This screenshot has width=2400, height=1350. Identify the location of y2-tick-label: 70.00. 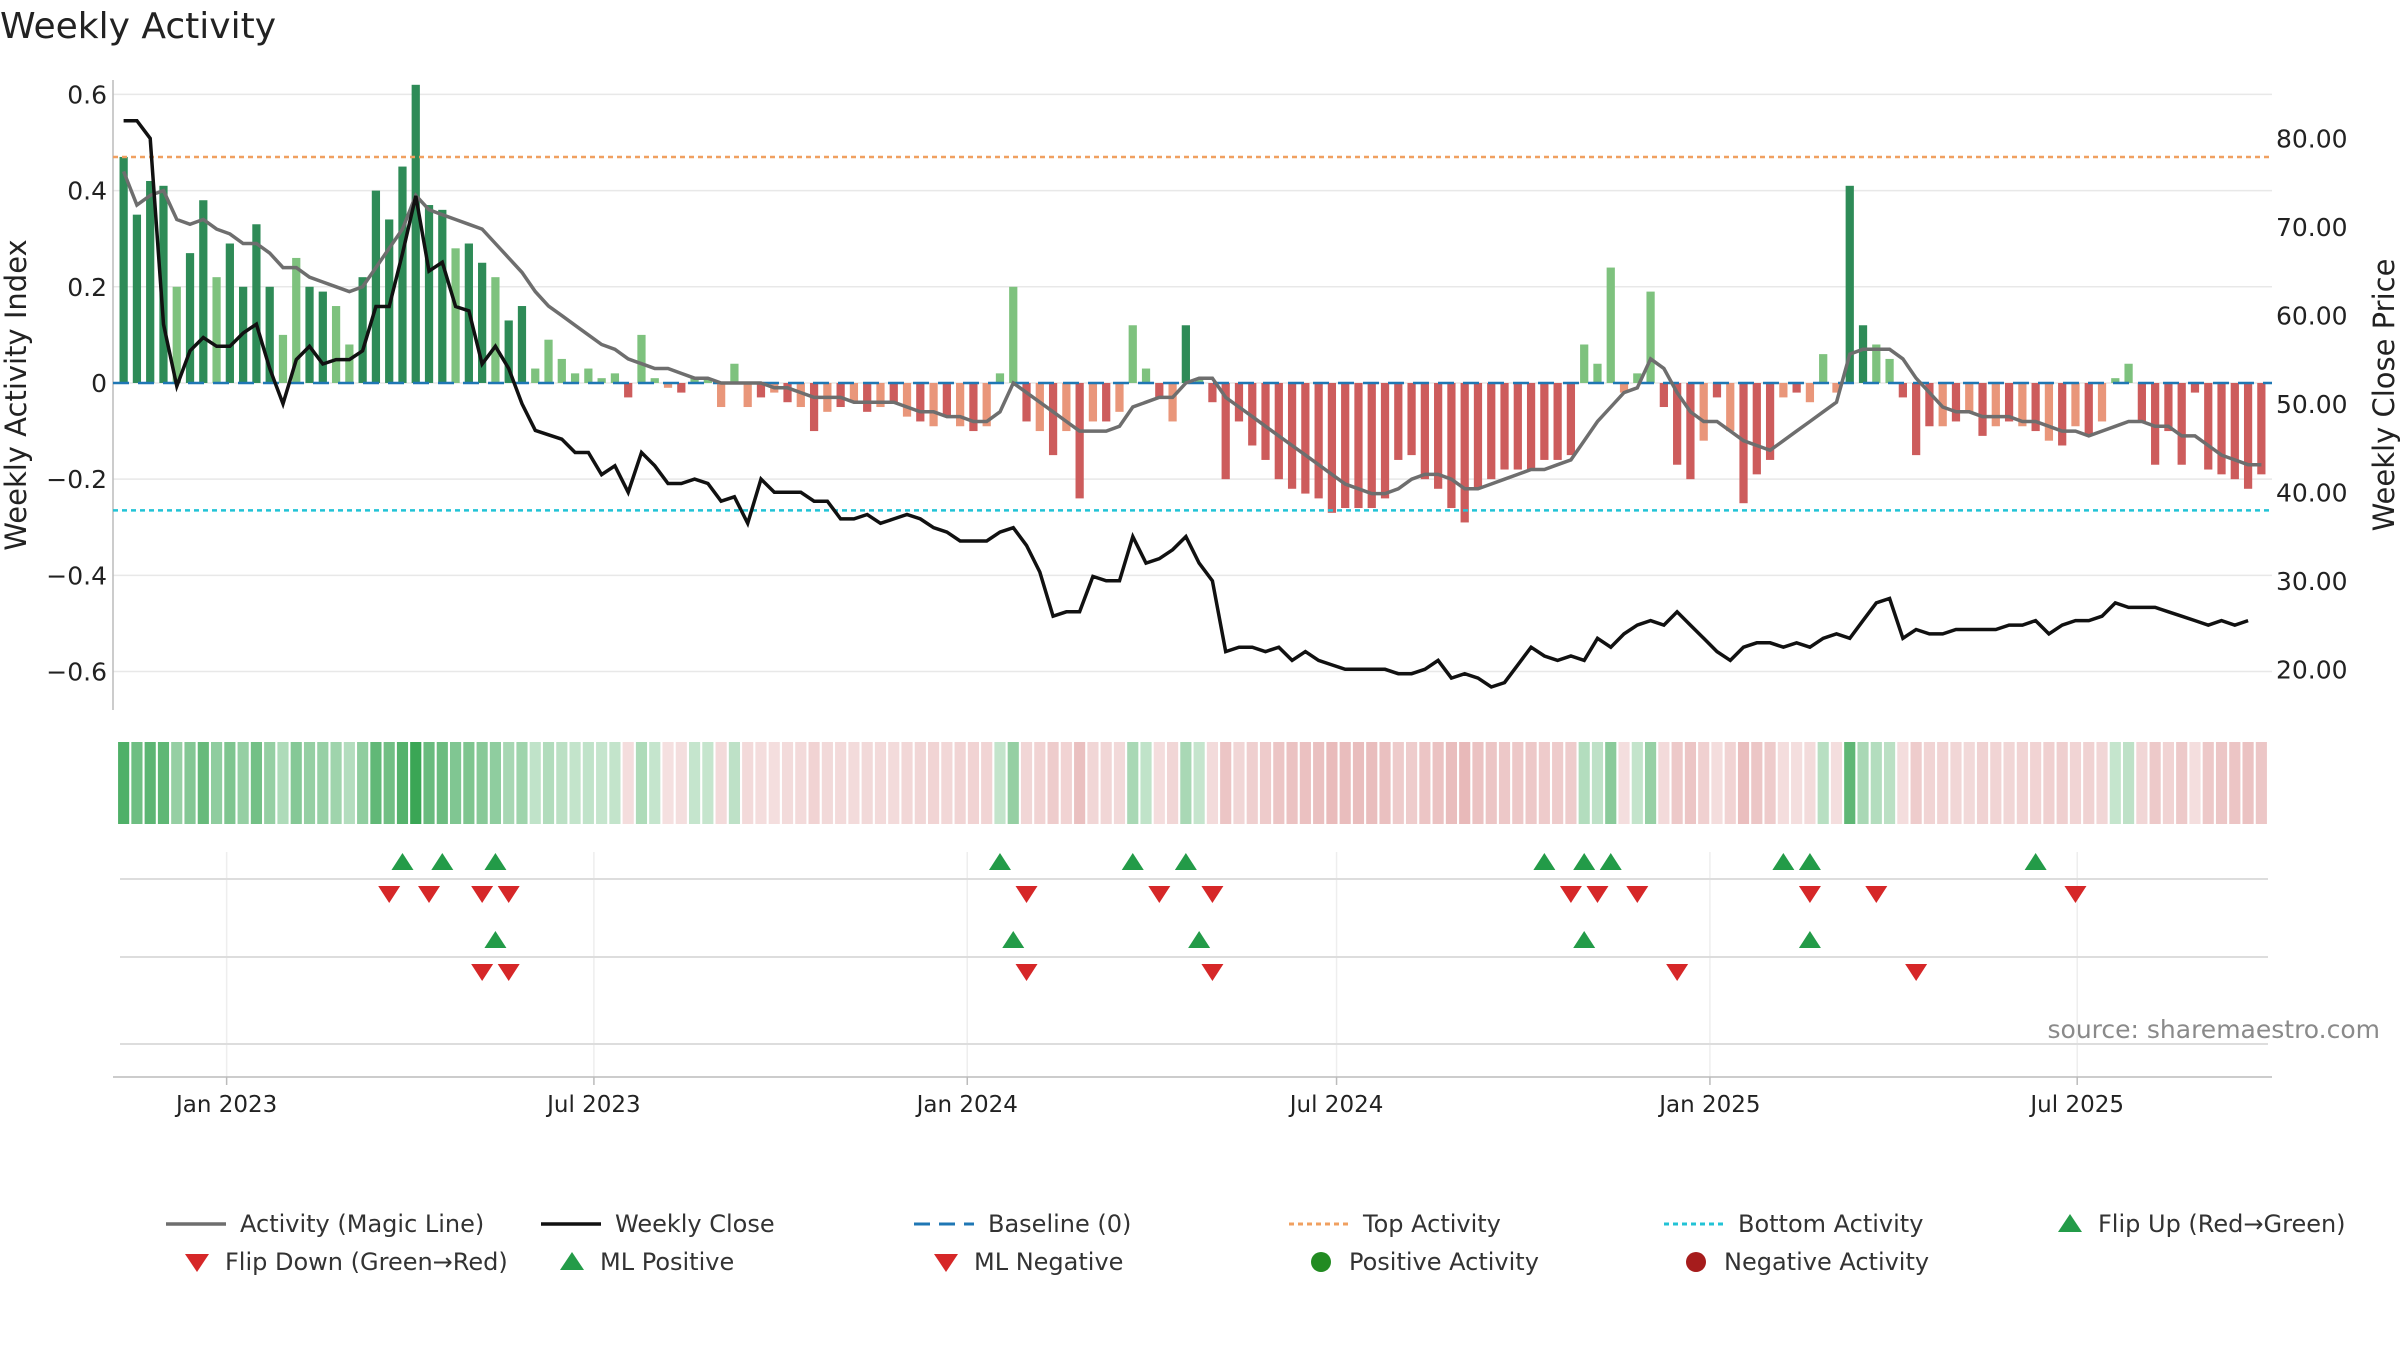
(2312, 227).